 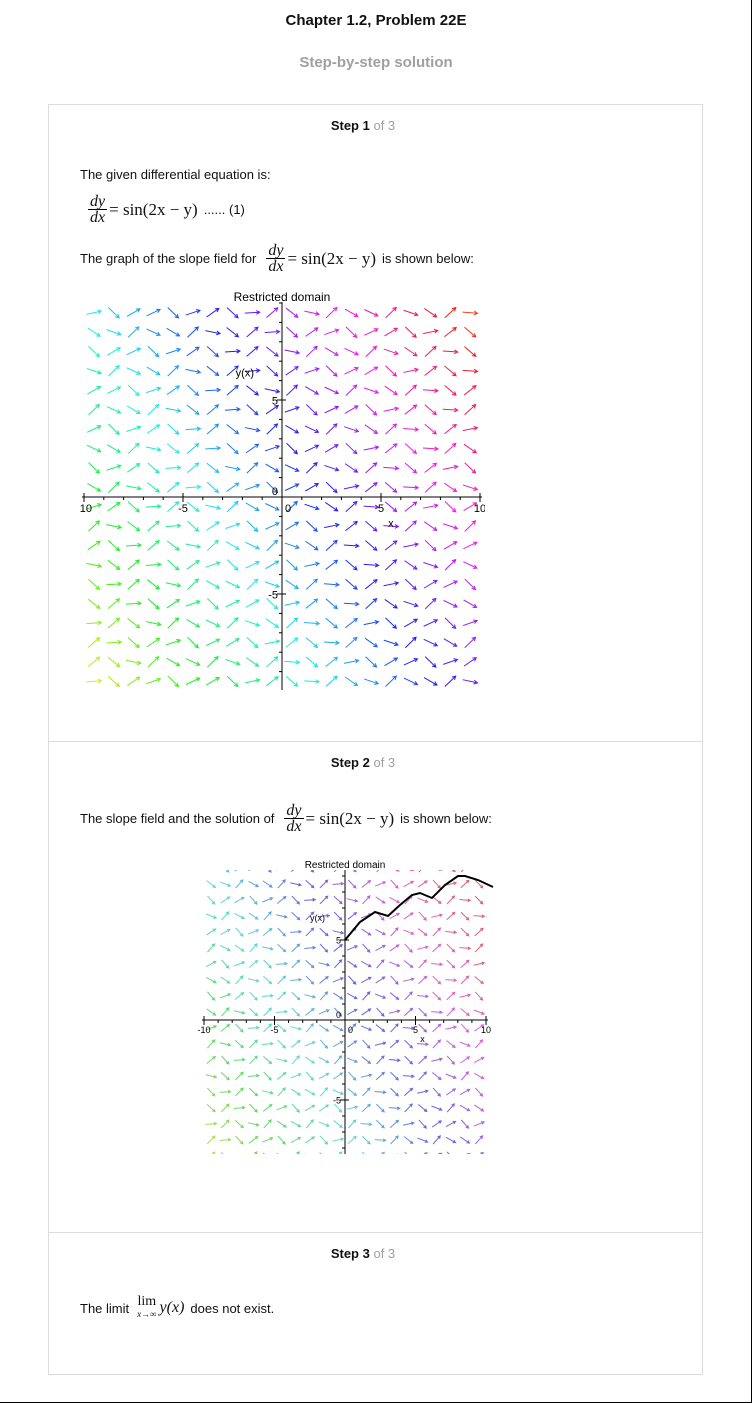 What do you see at coordinates (337, 1101) in the screenshot?
I see `y-tick-label: -5` at bounding box center [337, 1101].